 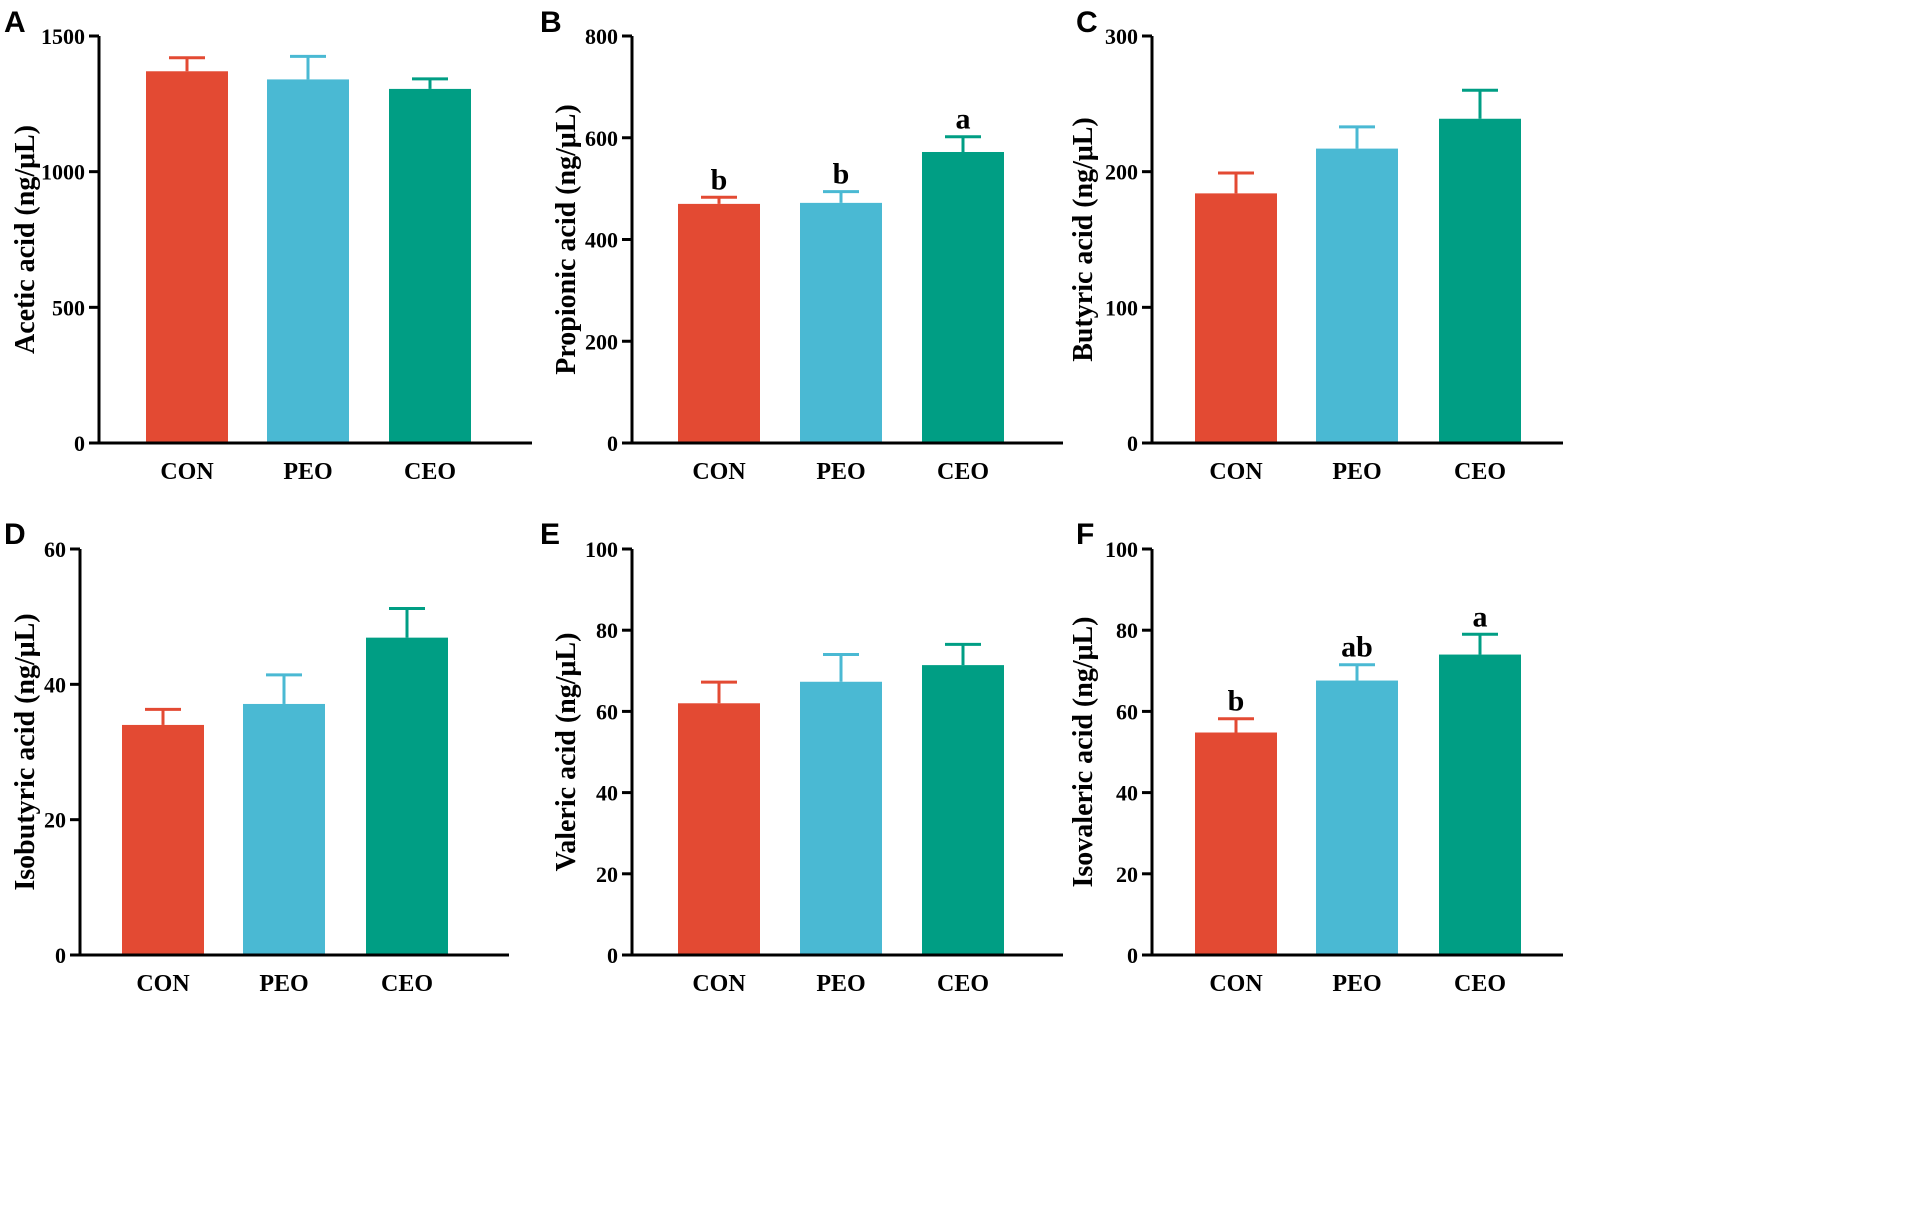 What do you see at coordinates (601, 36) in the screenshot?
I see `y-tick-label: 800` at bounding box center [601, 36].